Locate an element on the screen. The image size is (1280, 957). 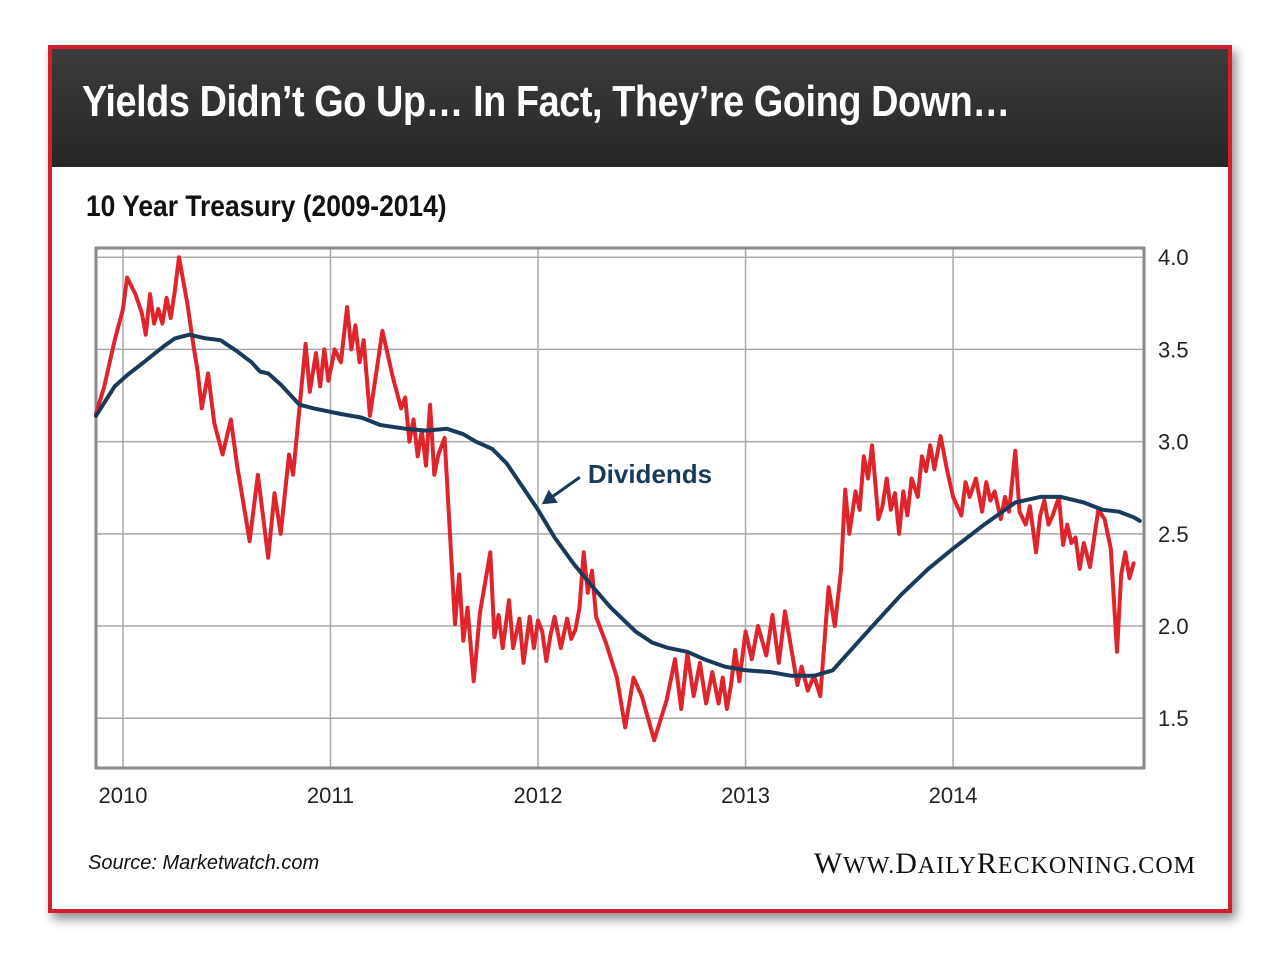
x-tick-label: 2014 is located at coordinates (953, 795).